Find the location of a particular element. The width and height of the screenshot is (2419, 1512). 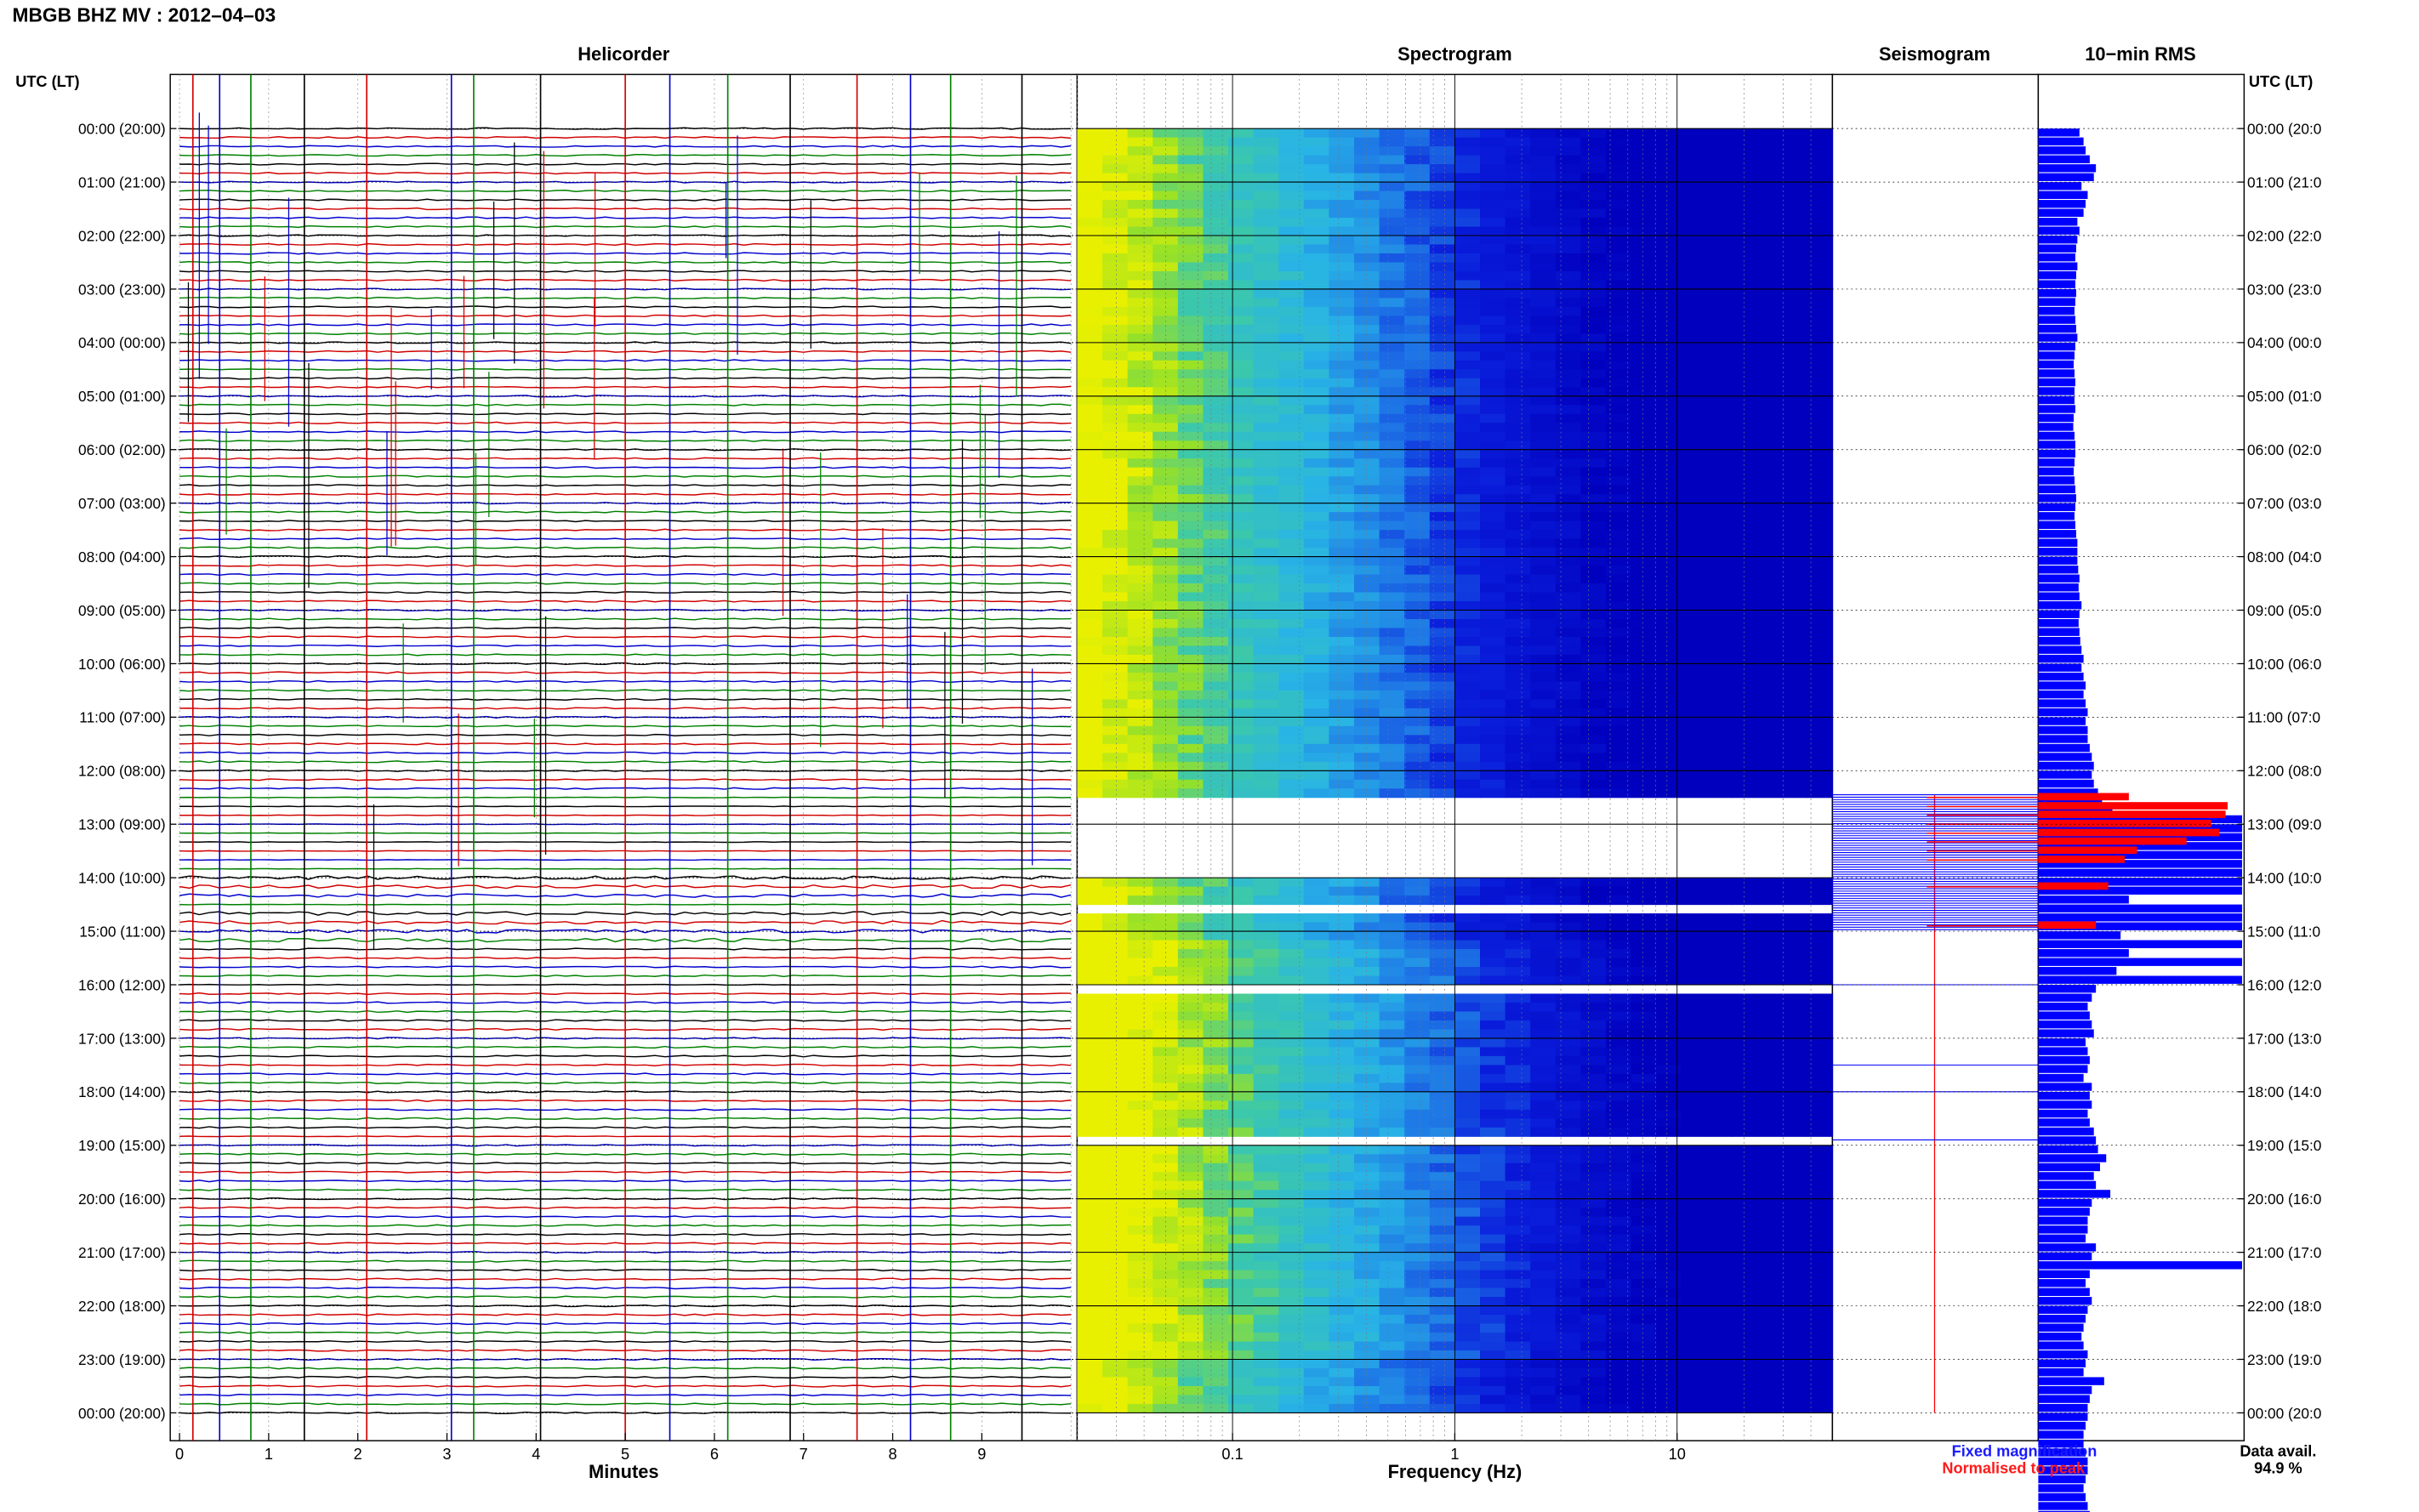

seismogram-title: Seismogram is located at coordinates (1934, 54).